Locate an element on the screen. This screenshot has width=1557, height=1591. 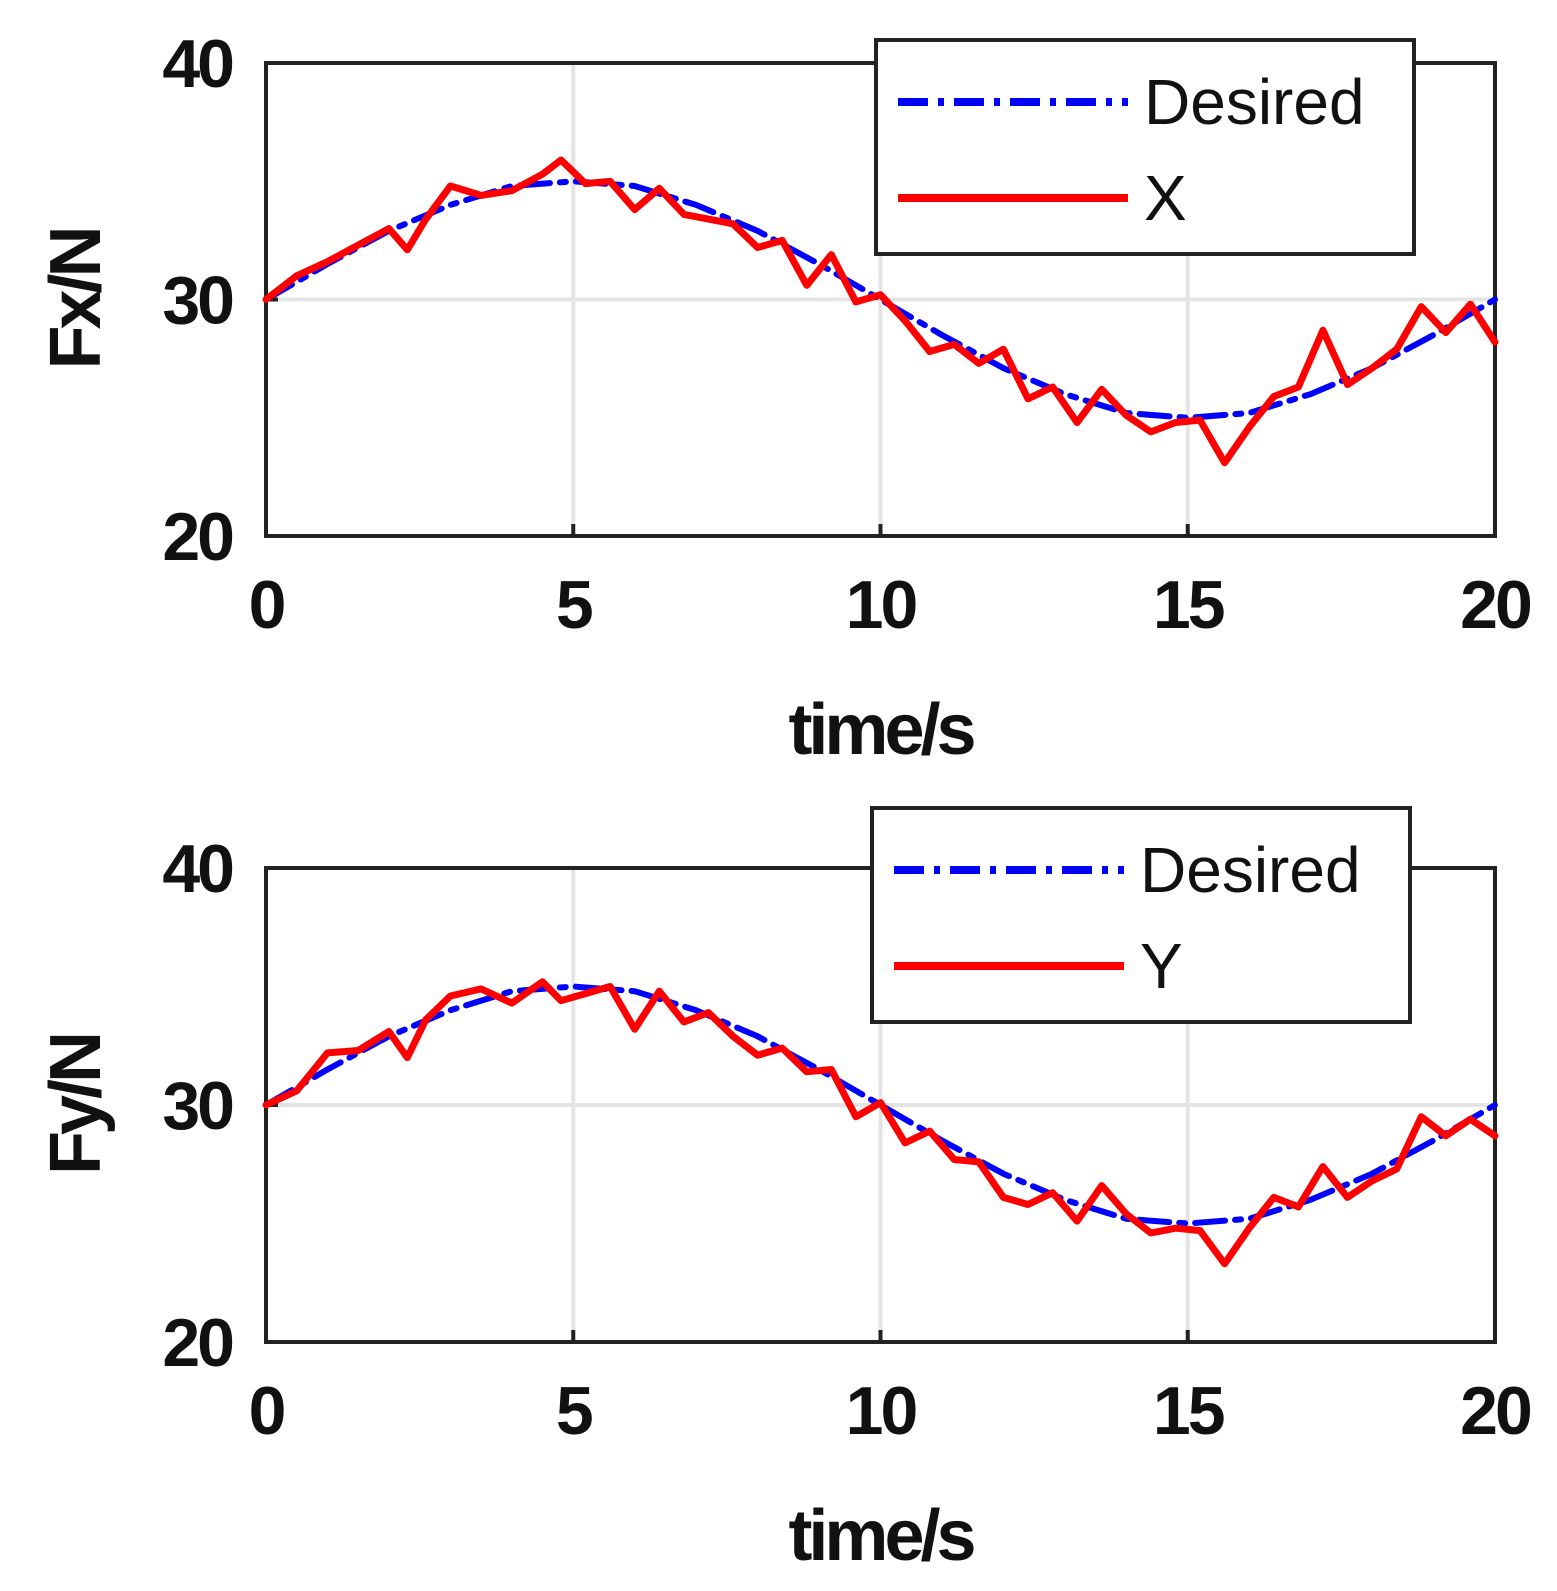
y-axis-label: Fx/N is located at coordinates (76, 299).